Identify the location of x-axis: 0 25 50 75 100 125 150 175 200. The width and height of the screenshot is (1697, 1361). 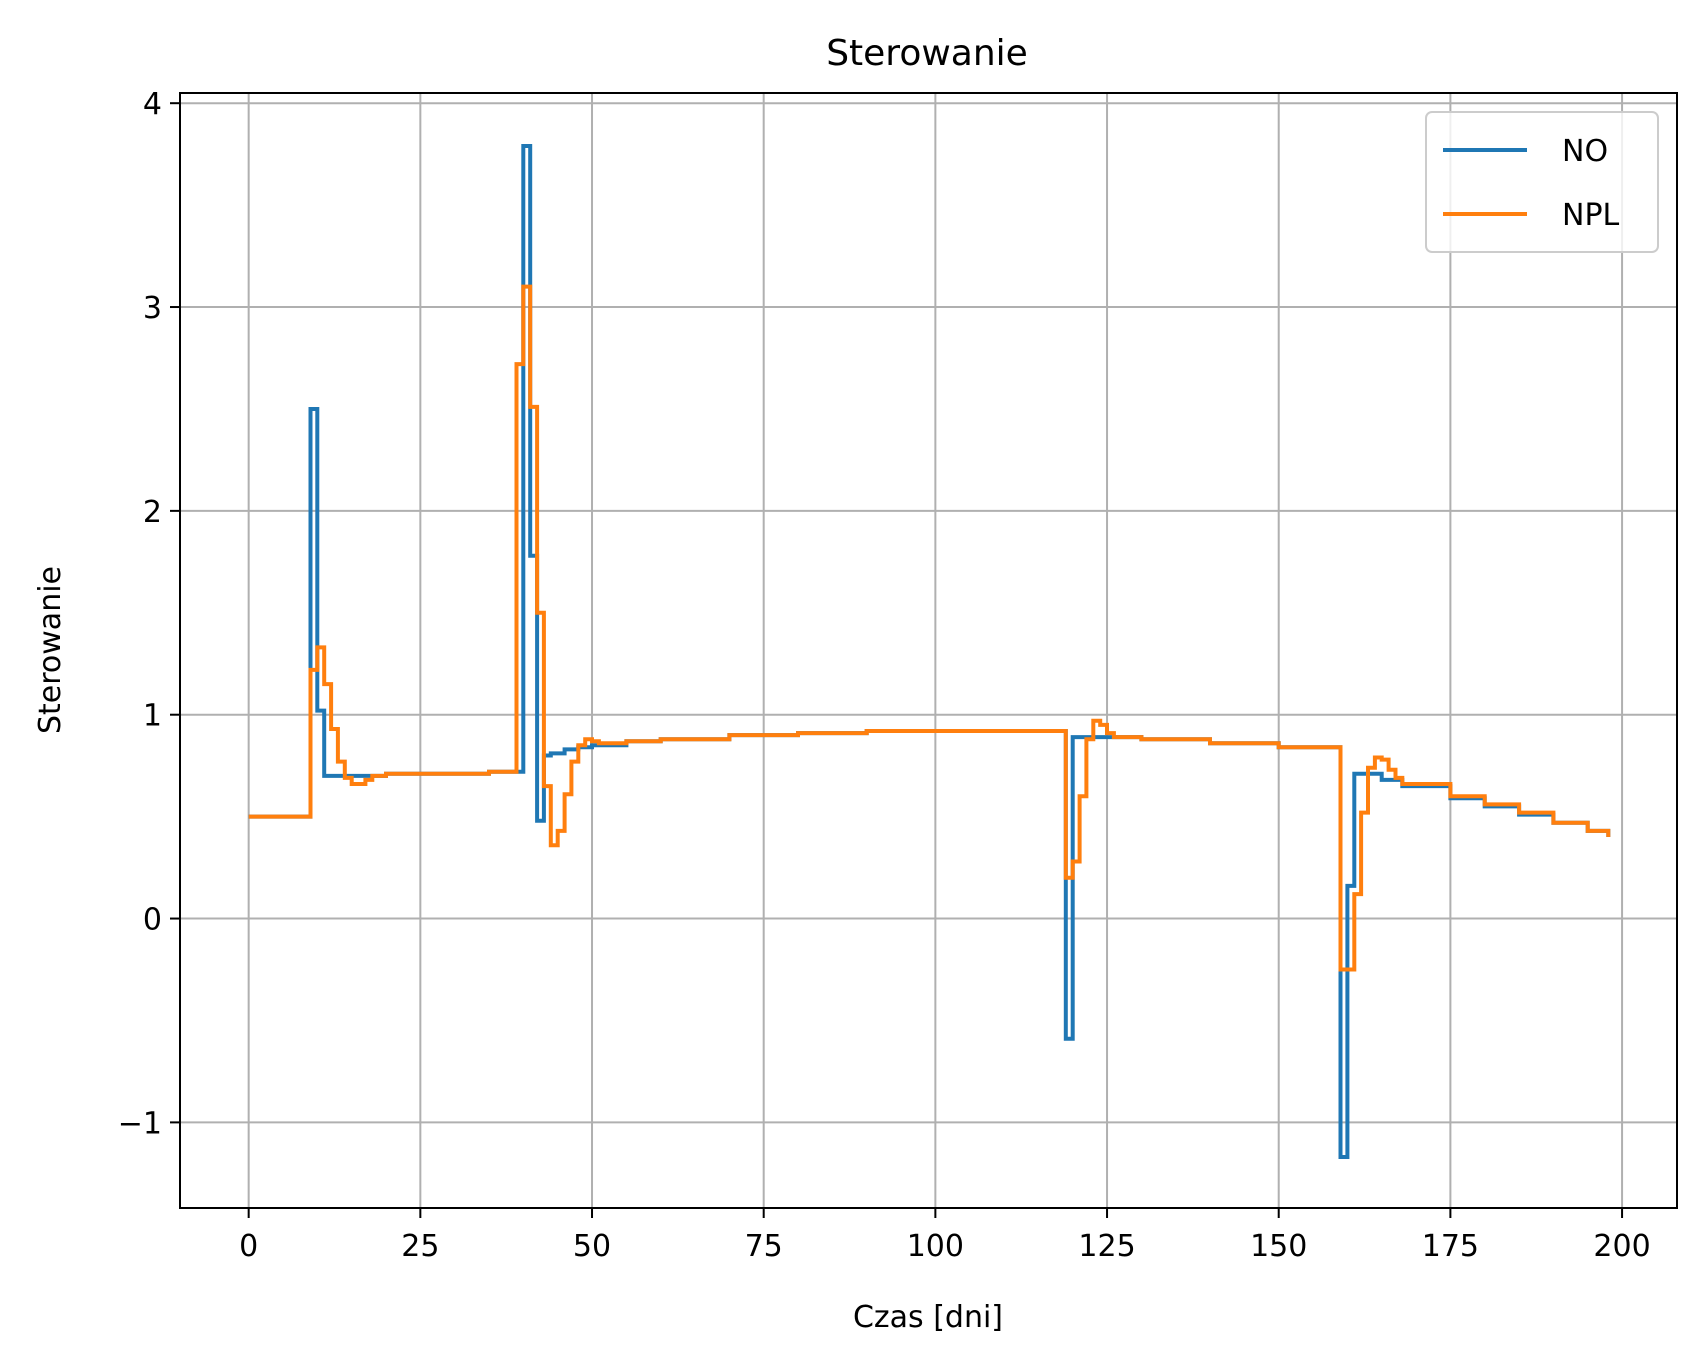
(945, 1236).